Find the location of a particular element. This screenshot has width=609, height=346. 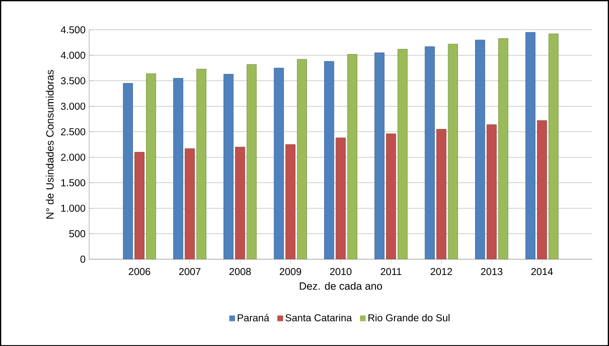

x-tick-label: 2012 is located at coordinates (441, 271).